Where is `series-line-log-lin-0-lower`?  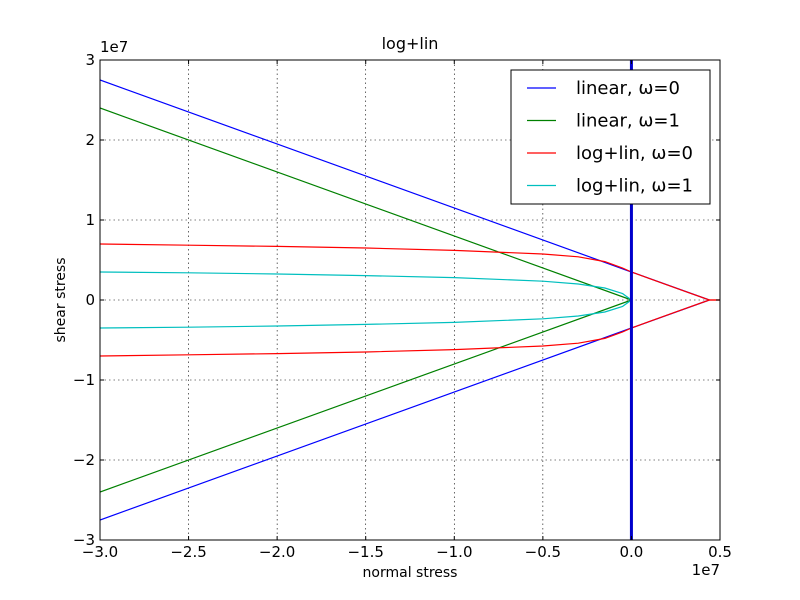 series-line-log-lin-0-lower is located at coordinates (410, 328).